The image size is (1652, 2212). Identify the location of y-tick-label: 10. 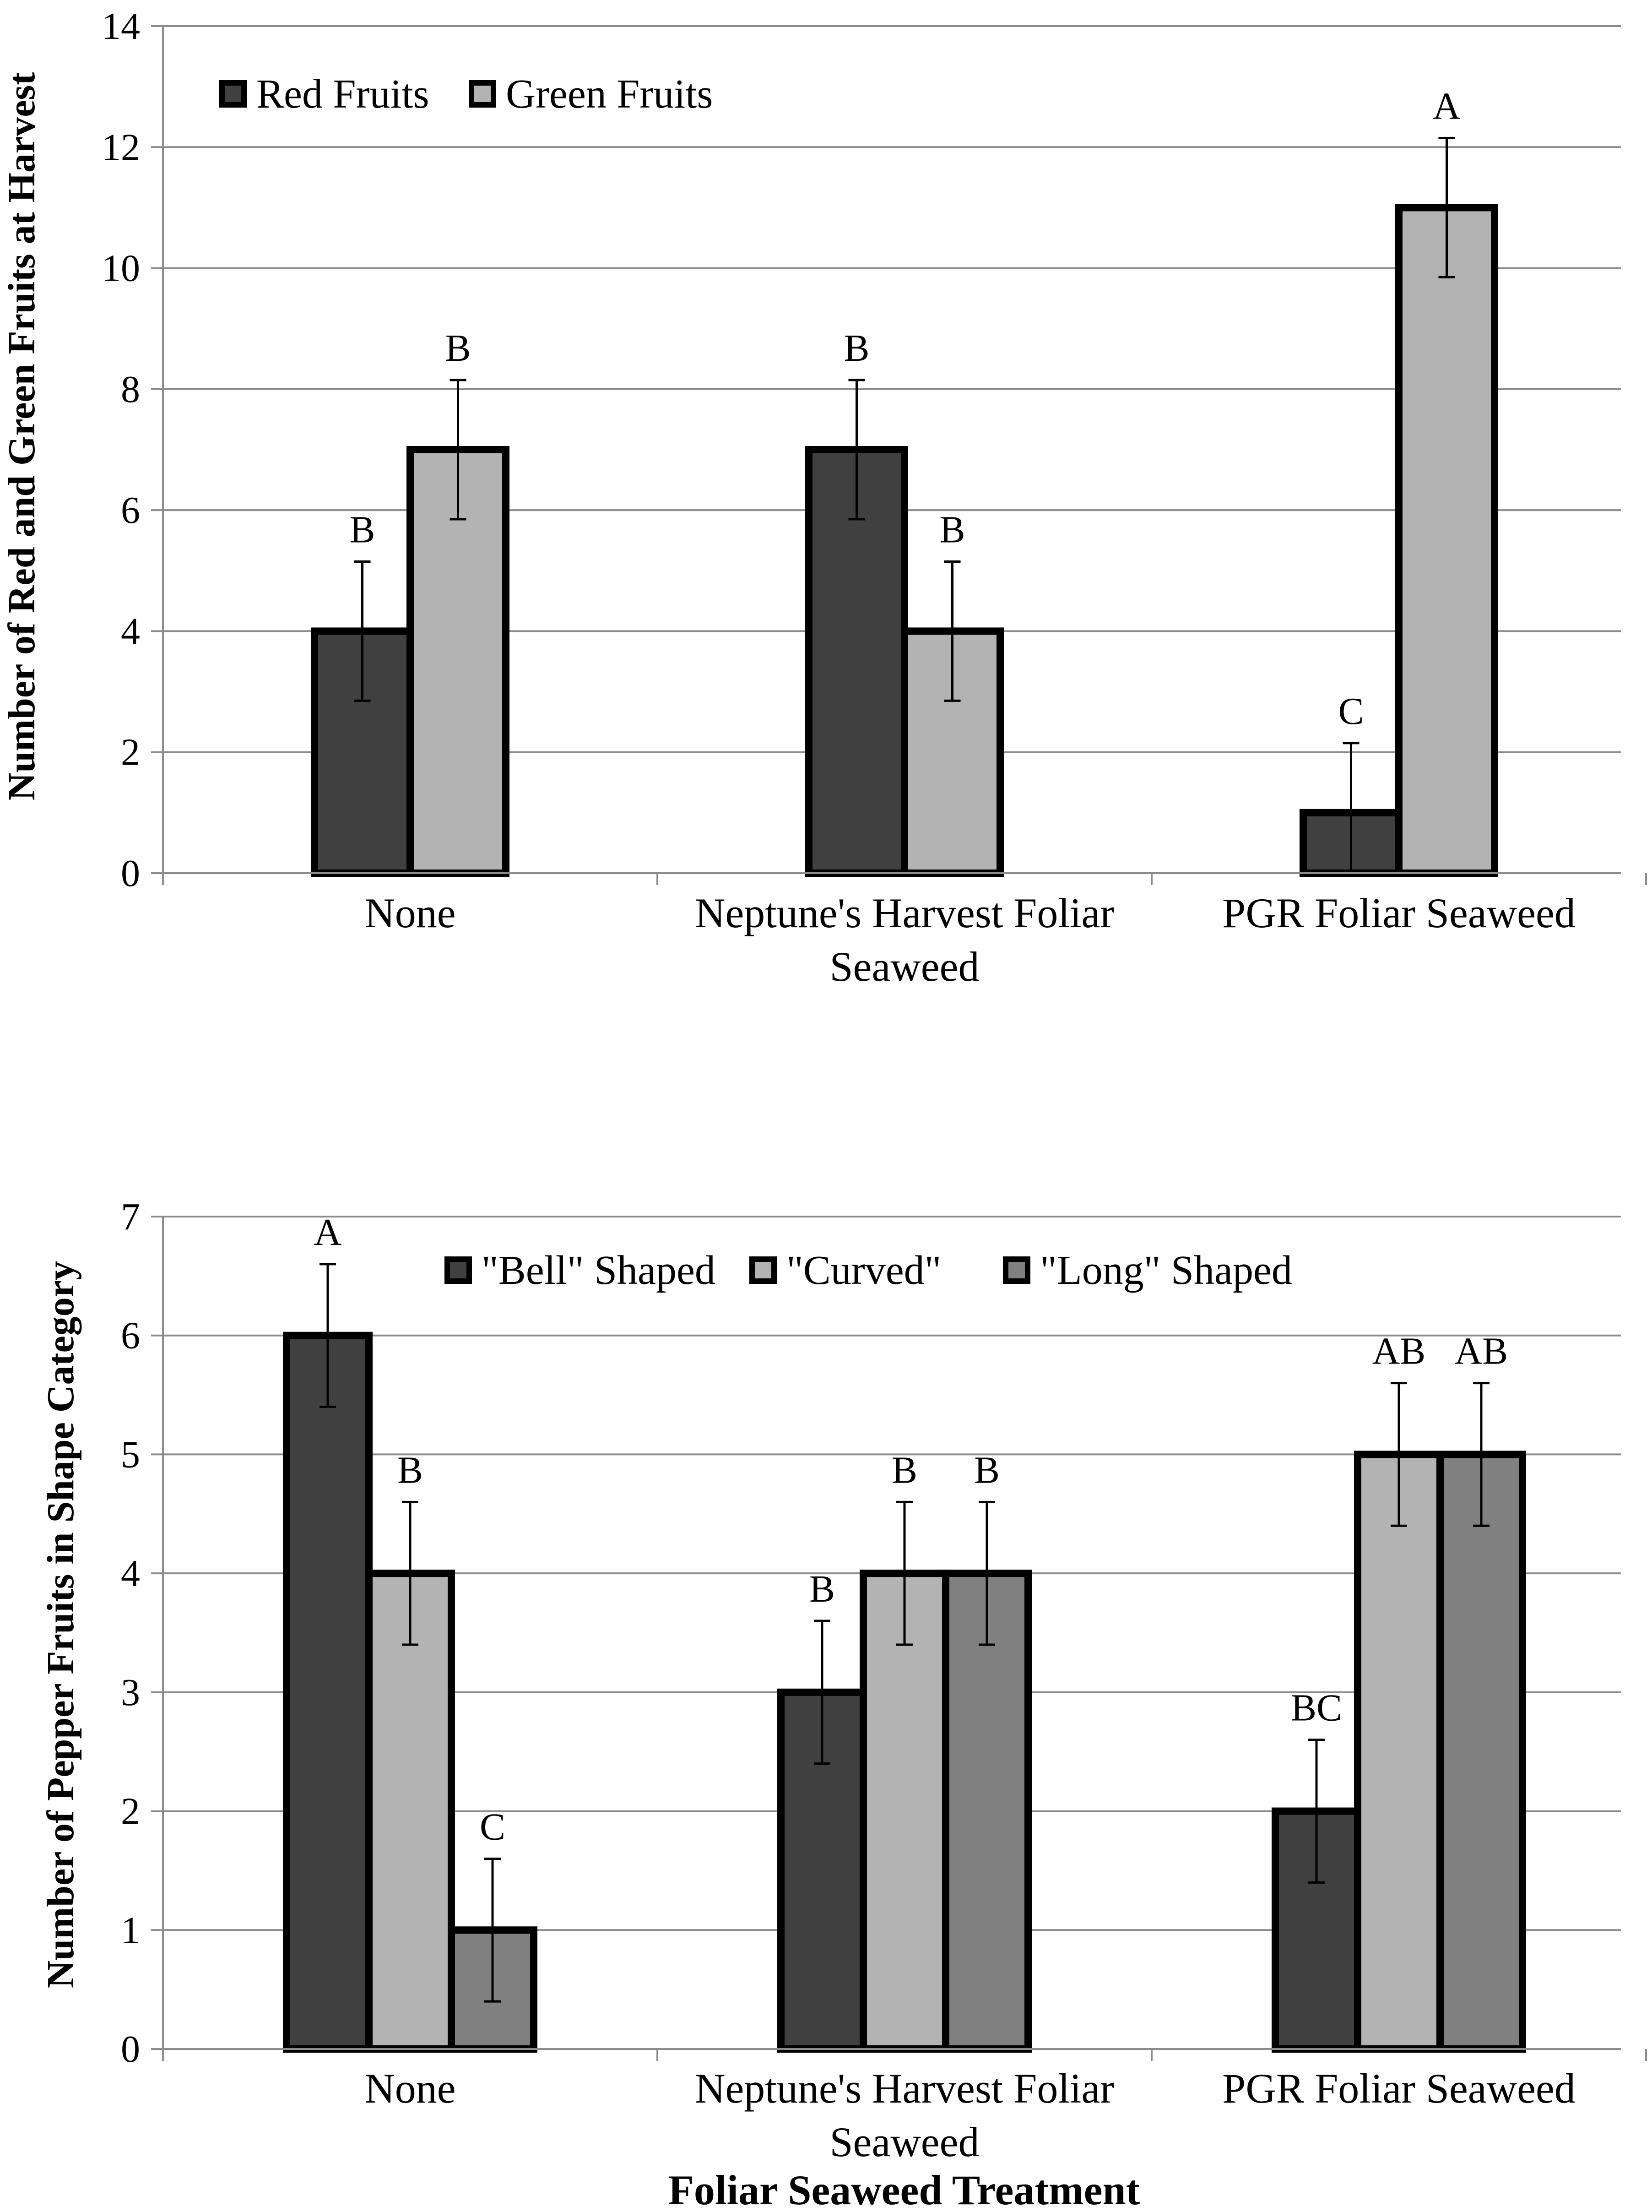
(121, 268).